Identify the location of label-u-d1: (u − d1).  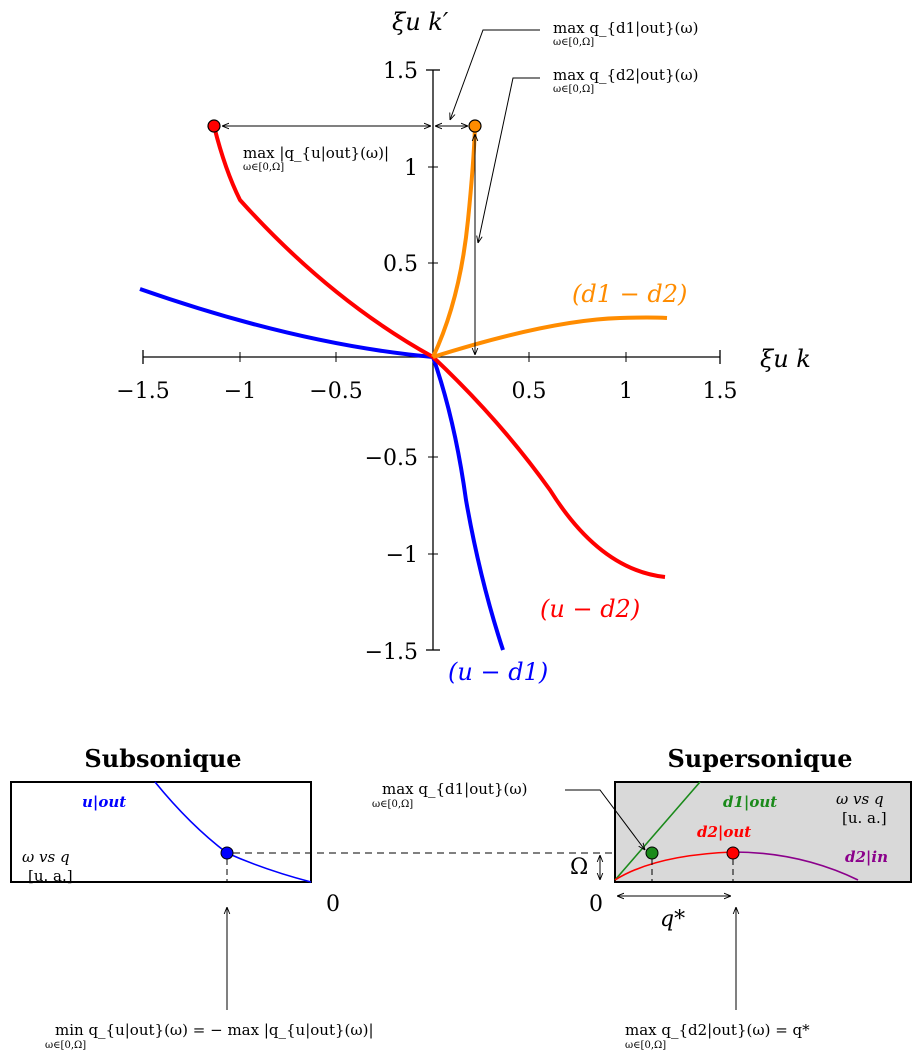
(498, 672).